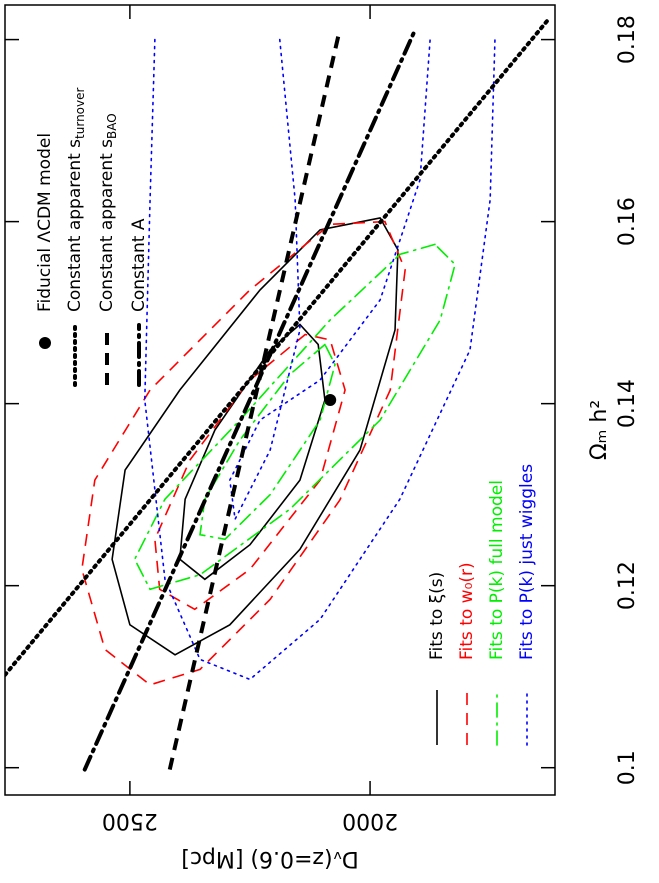  I want to click on legend-label: Constant apparent sBAO, so click(108, 212).